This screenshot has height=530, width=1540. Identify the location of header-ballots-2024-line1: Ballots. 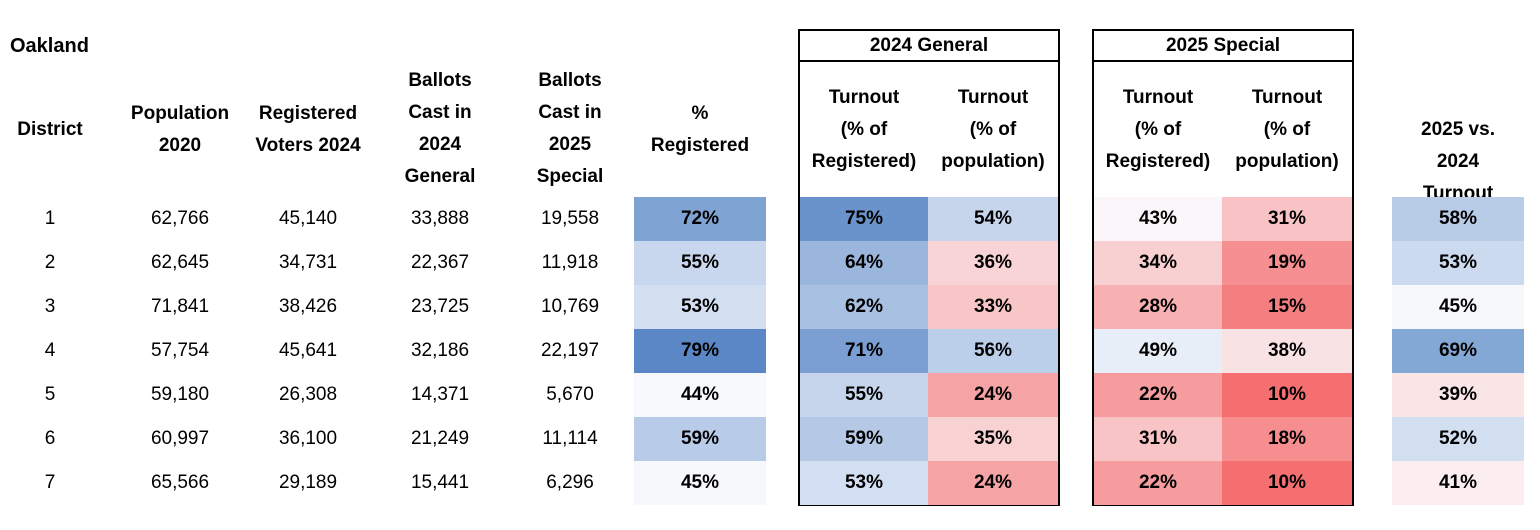
(440, 80).